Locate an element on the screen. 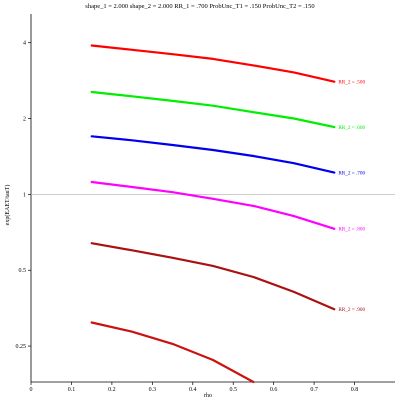  x-tick-label: 0.4 is located at coordinates (193, 390).